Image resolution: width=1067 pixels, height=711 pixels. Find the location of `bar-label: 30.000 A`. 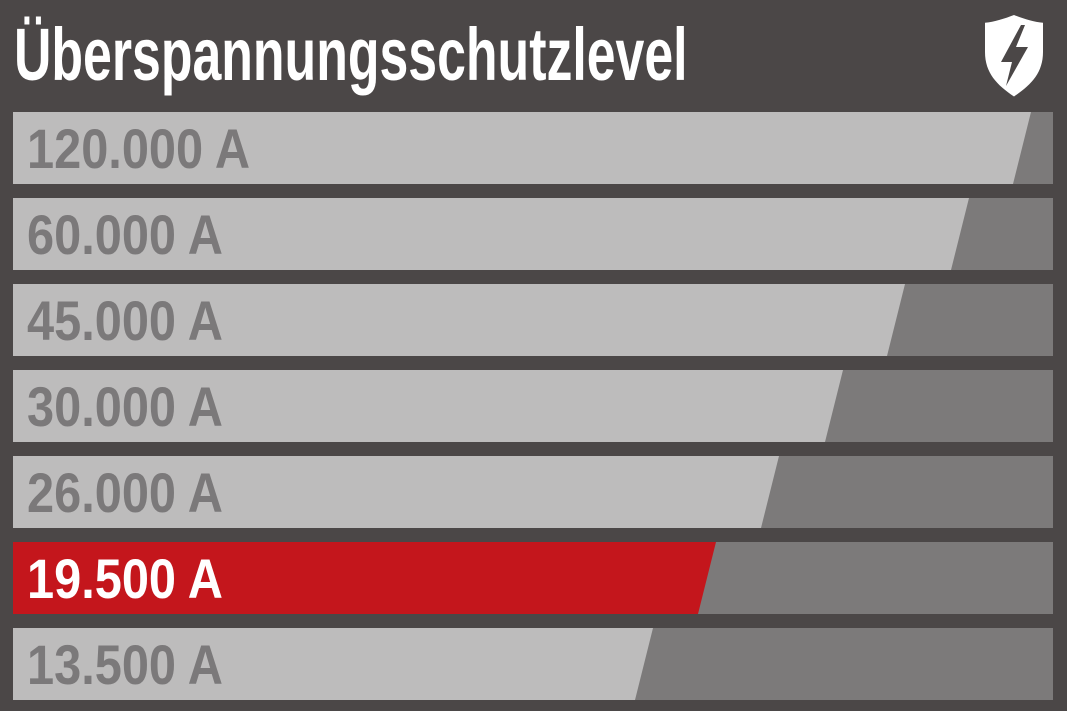

bar-label: 30.000 A is located at coordinates (125, 406).